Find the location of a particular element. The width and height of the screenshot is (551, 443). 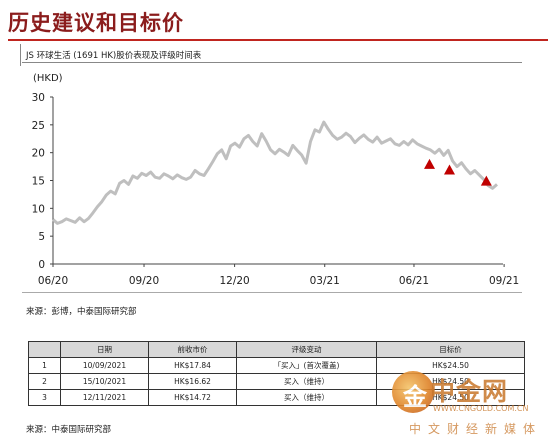

watermark-logo-icon: 金 is located at coordinates (413, 392).